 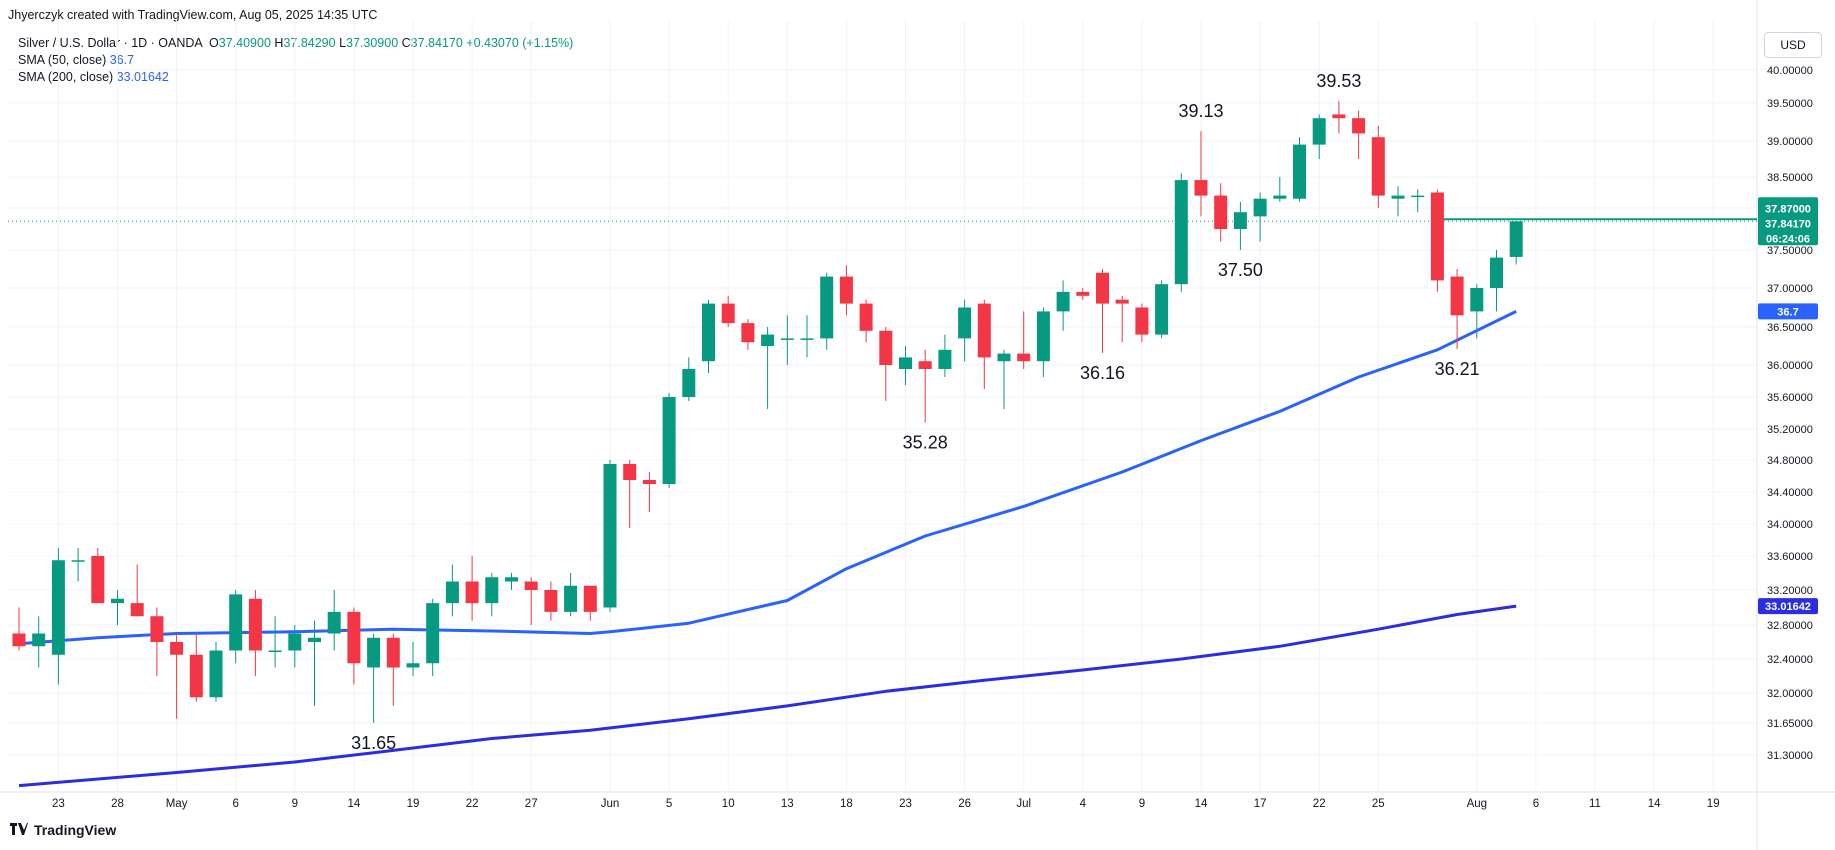 What do you see at coordinates (925, 443) in the screenshot?
I see `price-annotation: 35.28` at bounding box center [925, 443].